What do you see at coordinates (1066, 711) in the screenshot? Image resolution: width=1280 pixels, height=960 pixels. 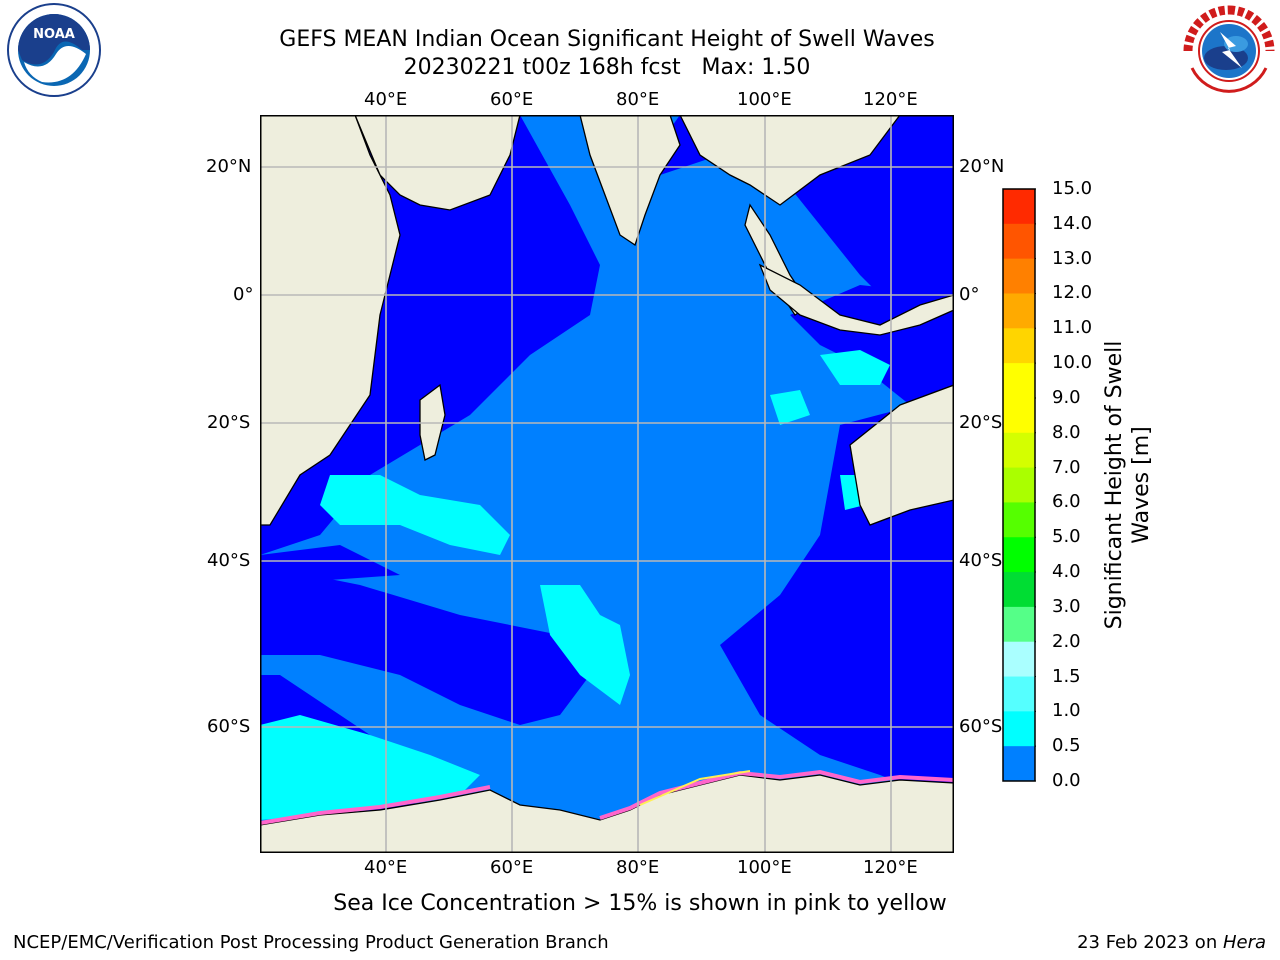 I see `colorbar-tick-label: 1.0` at bounding box center [1066, 711].